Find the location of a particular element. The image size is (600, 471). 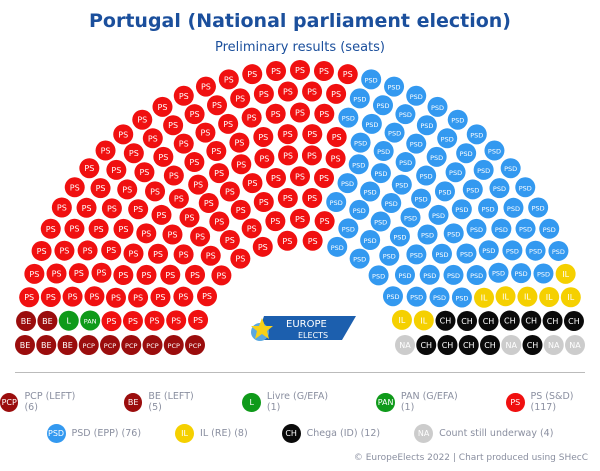

legend-swatch: PAN is located at coordinates (385, 402).